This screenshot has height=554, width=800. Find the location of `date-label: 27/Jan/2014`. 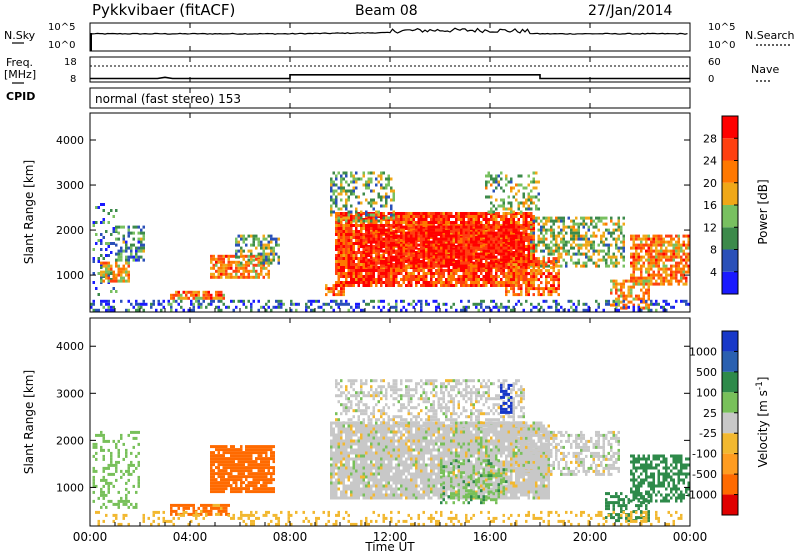

date-label: 27/Jan/2014 is located at coordinates (630, 11).